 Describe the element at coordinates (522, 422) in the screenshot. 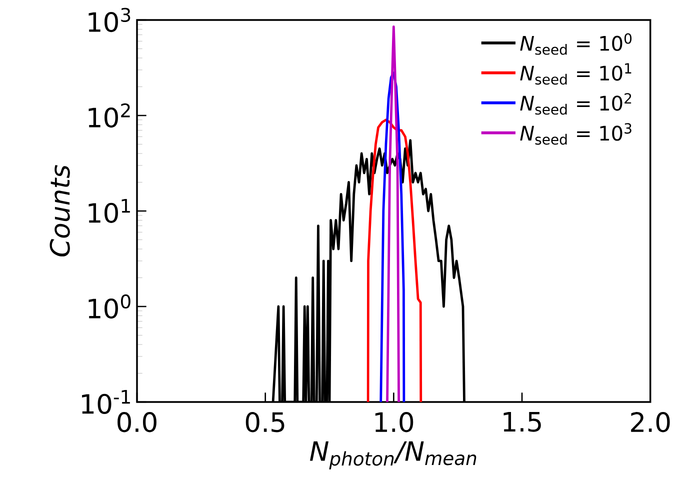

I see `x-tick-label: 1.5` at that location.